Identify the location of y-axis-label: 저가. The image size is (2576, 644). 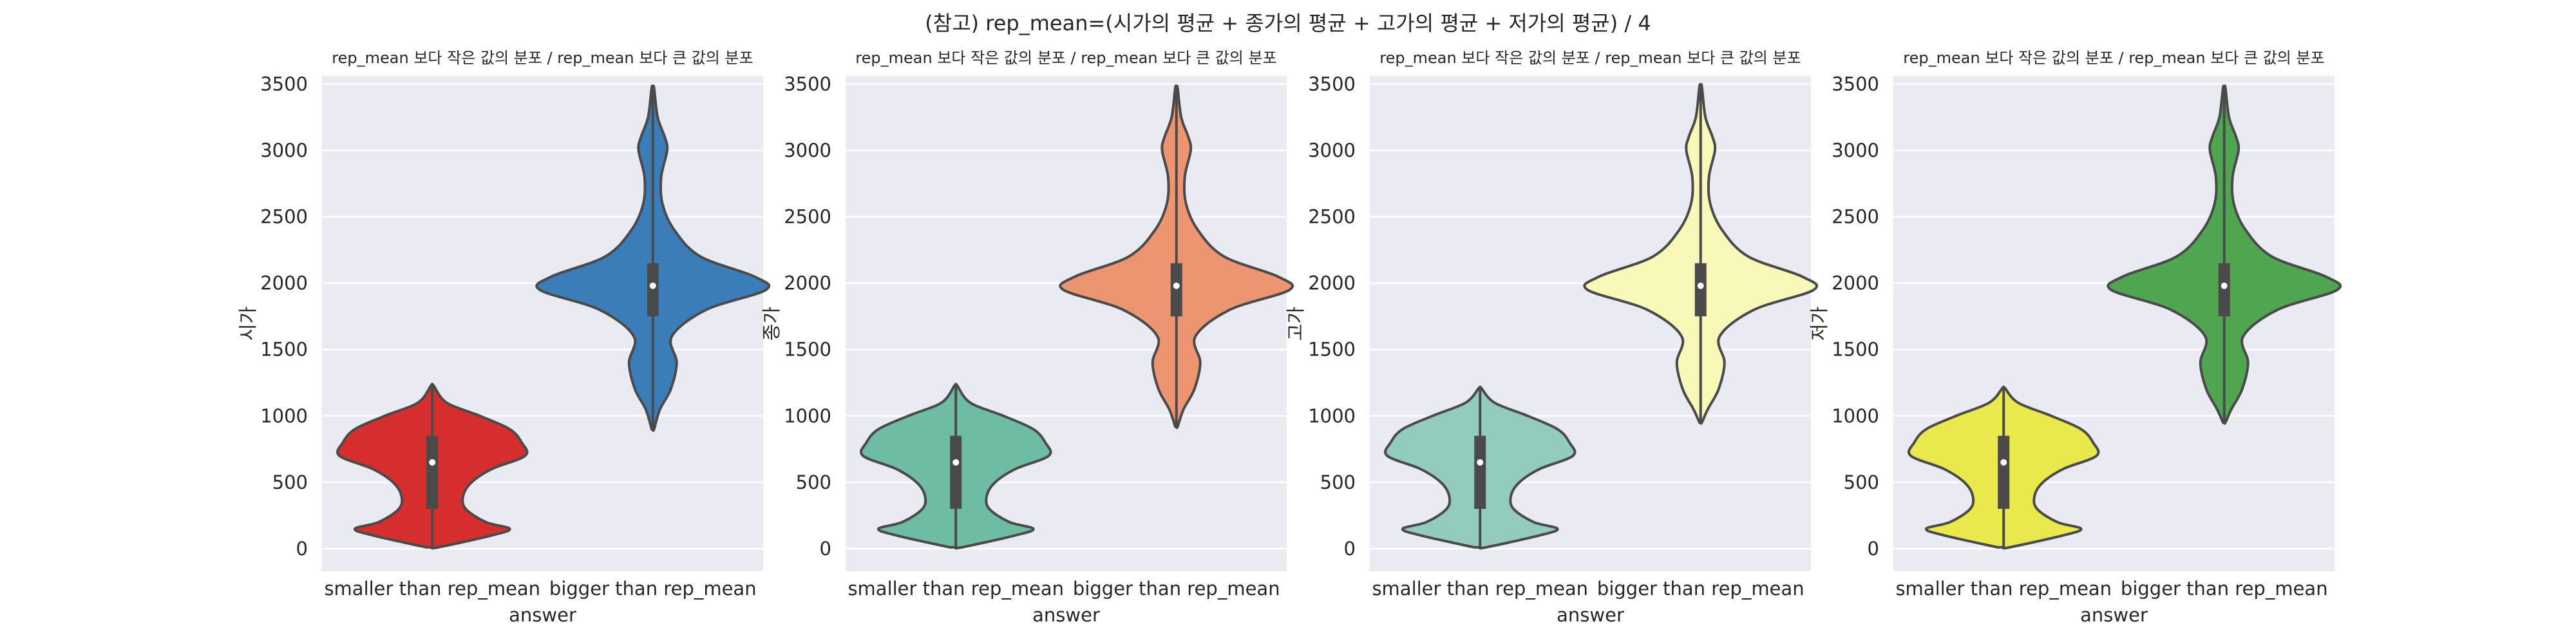
(1819, 324).